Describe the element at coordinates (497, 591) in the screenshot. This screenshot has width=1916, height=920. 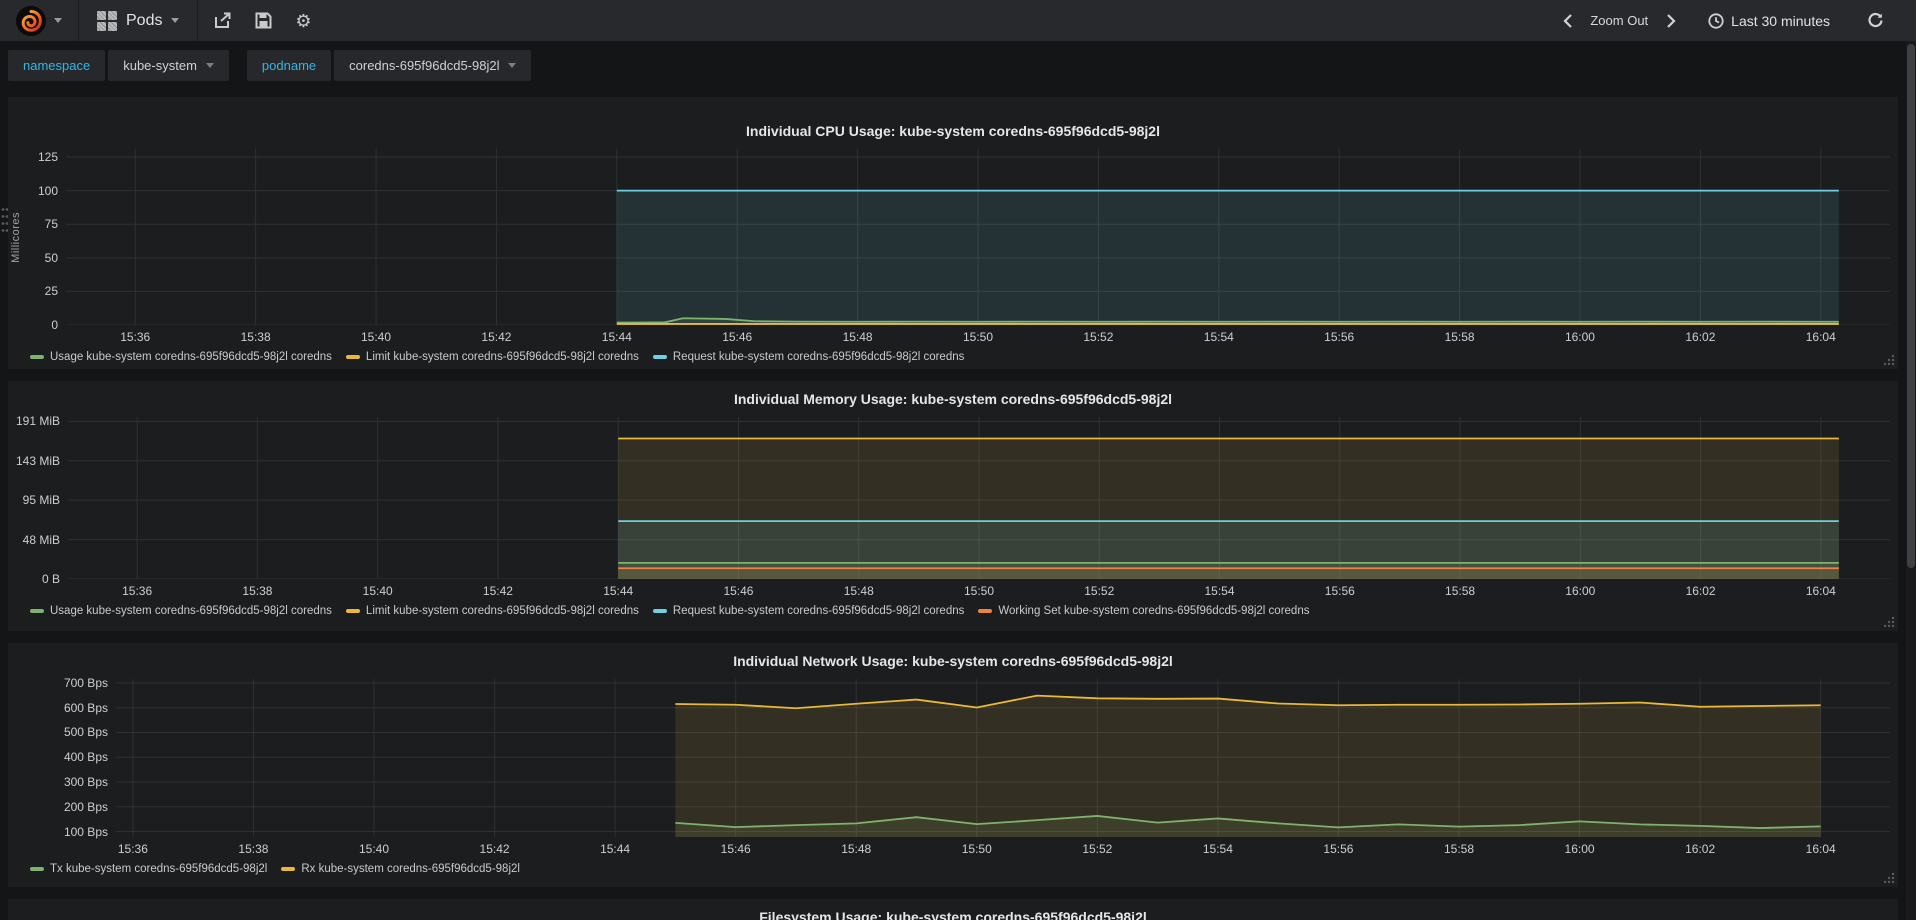
I see `x-axis-tick-label: 15:42` at that location.